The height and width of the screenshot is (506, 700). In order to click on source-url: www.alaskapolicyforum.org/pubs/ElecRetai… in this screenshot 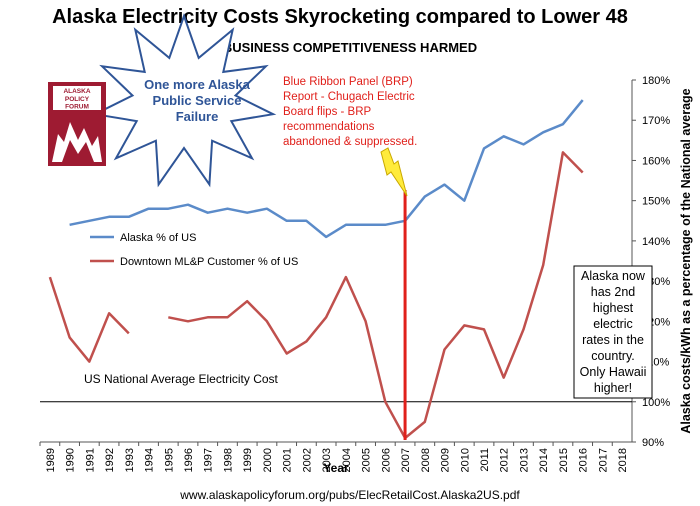, I will do `click(350, 495)`.